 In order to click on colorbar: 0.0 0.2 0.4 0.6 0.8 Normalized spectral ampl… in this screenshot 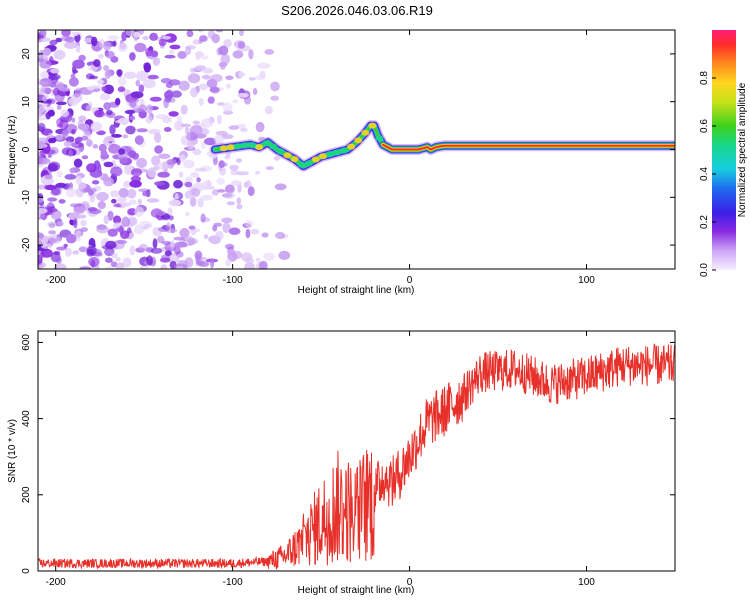, I will do `click(723, 153)`.